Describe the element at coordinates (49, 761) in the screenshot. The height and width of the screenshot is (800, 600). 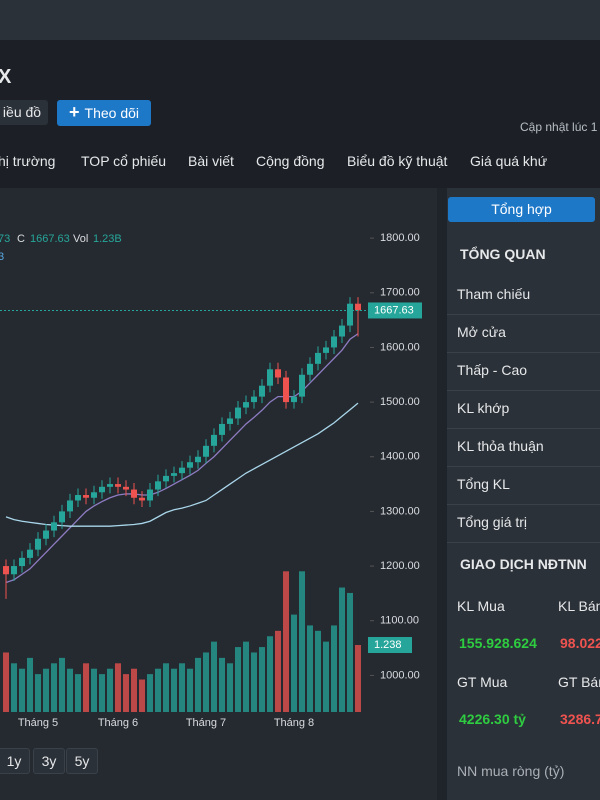
I see `range-button: 3y` at that location.